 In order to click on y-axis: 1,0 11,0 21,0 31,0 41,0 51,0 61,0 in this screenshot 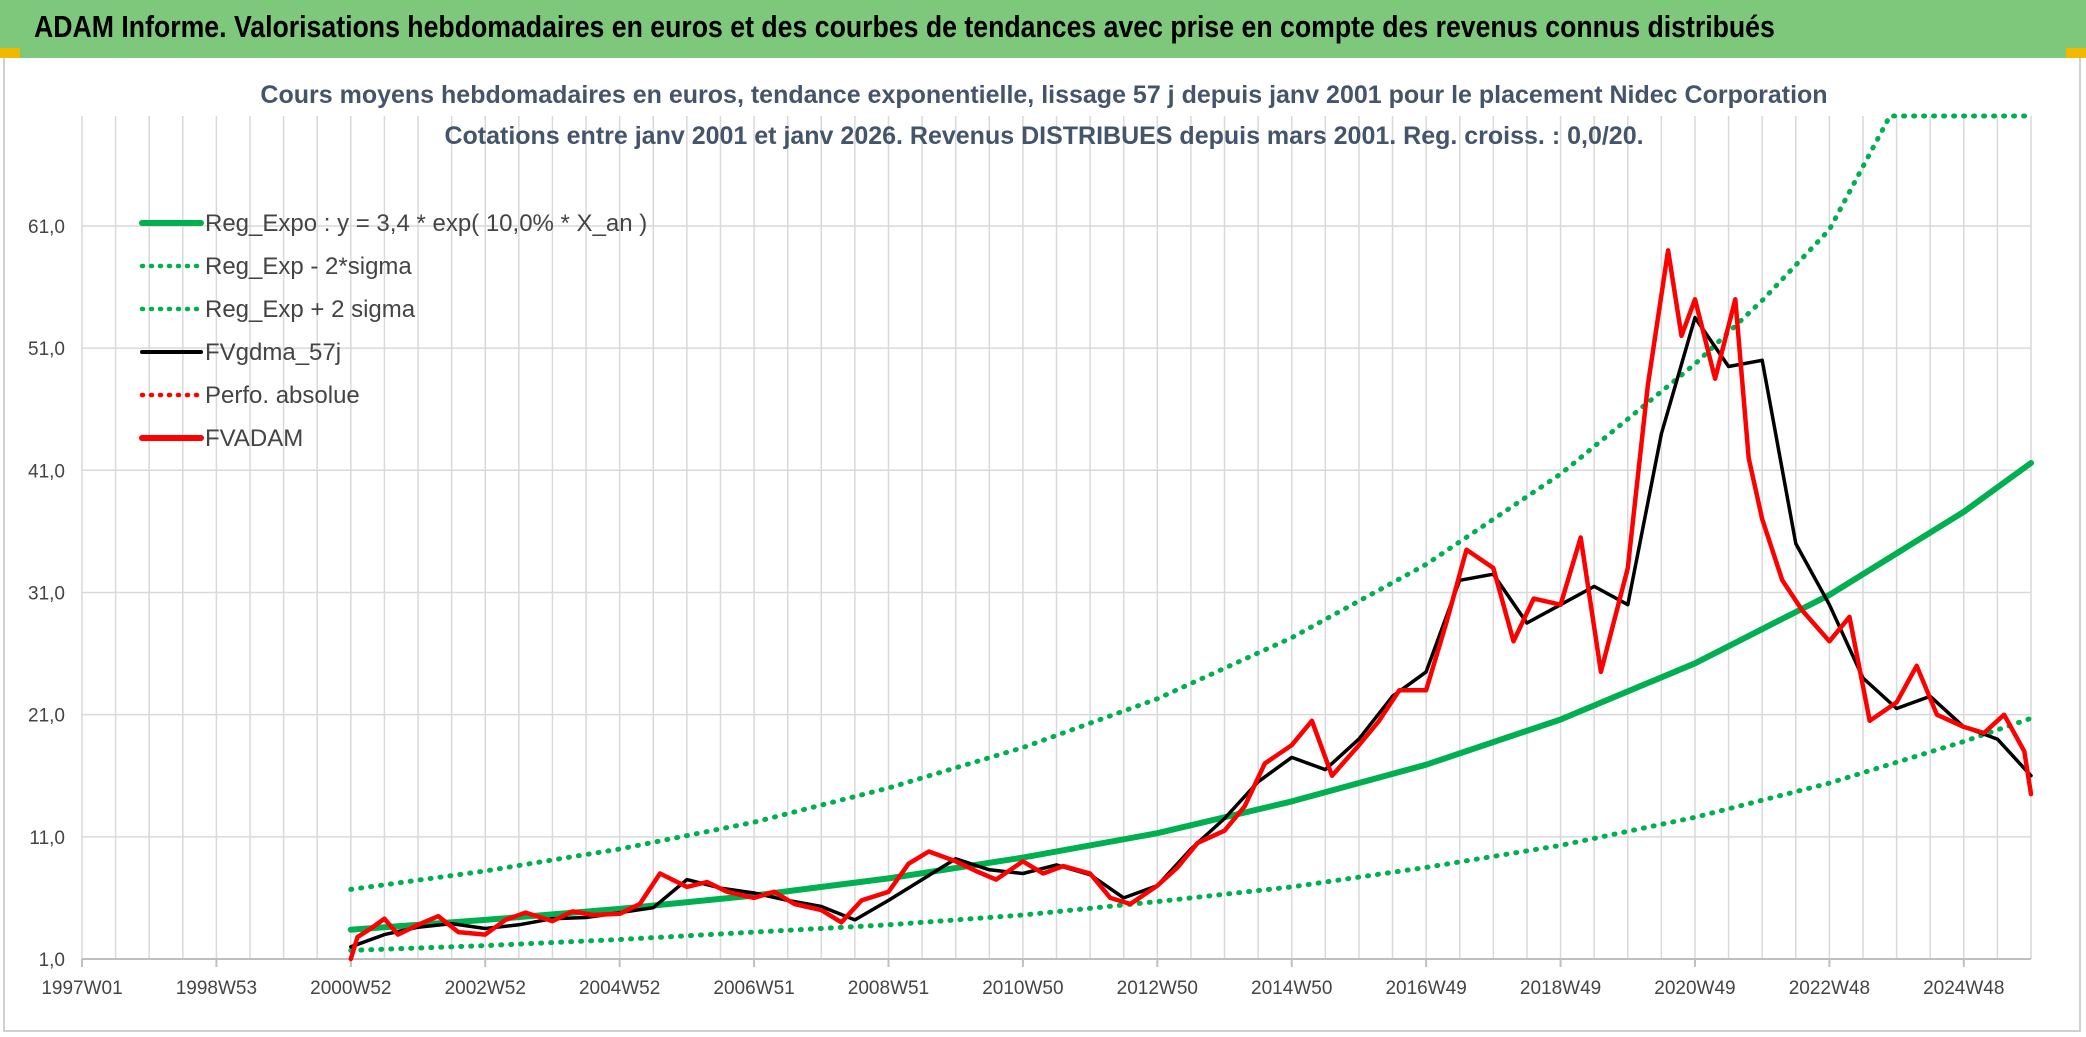, I will do `click(46, 594)`.